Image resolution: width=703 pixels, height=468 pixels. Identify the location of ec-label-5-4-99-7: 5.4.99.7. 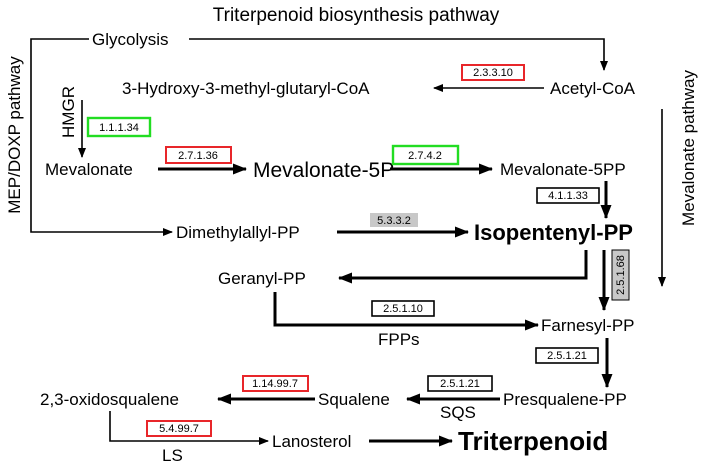
(179, 429).